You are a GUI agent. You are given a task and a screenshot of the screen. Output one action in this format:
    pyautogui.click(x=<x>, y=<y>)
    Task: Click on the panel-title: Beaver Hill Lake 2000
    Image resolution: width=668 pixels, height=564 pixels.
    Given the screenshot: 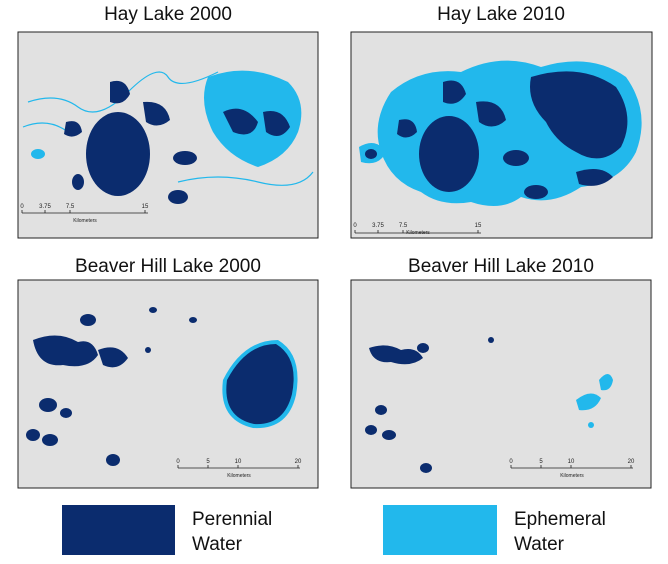 What is the action you would take?
    pyautogui.click(x=168, y=266)
    